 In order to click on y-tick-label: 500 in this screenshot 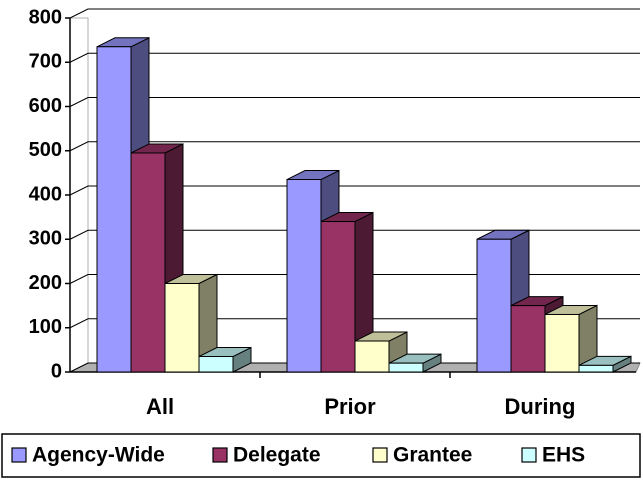, I will do `click(45, 150)`.